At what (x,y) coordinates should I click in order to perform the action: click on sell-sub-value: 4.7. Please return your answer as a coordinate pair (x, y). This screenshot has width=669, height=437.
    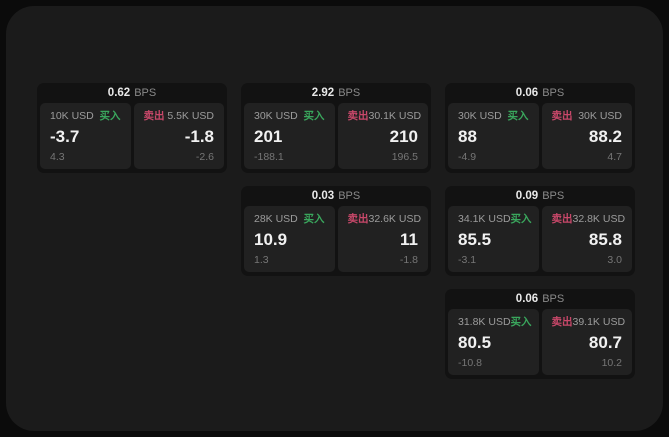
    Looking at the image, I should click on (614, 157).